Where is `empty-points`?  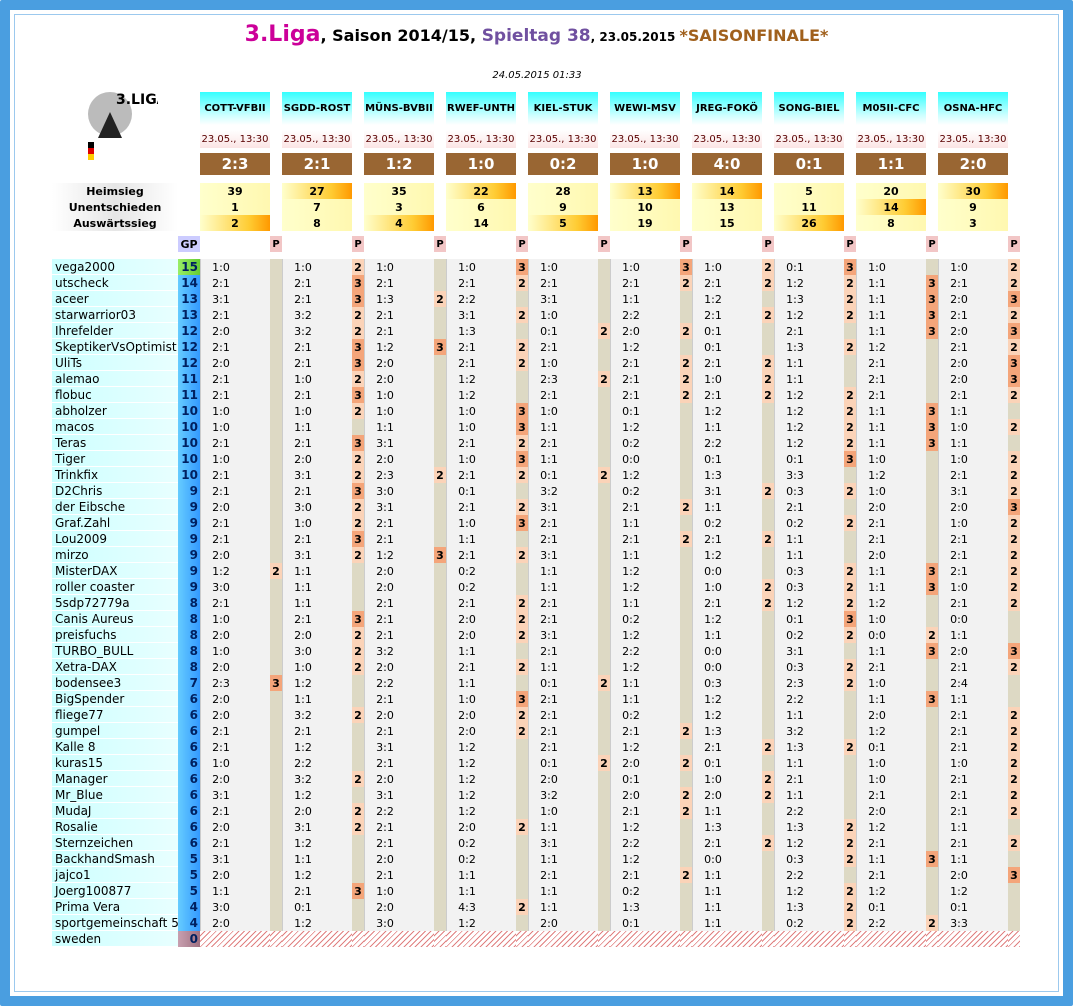 empty-points is located at coordinates (768, 939).